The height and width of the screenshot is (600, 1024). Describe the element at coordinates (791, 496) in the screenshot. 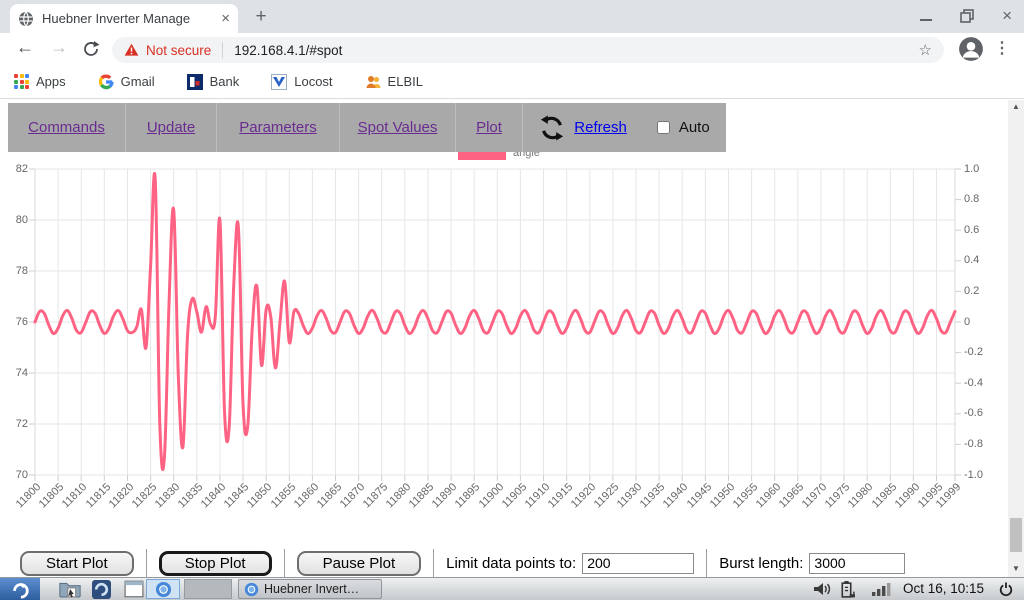

I see `x-axis-tick: 11965` at that location.